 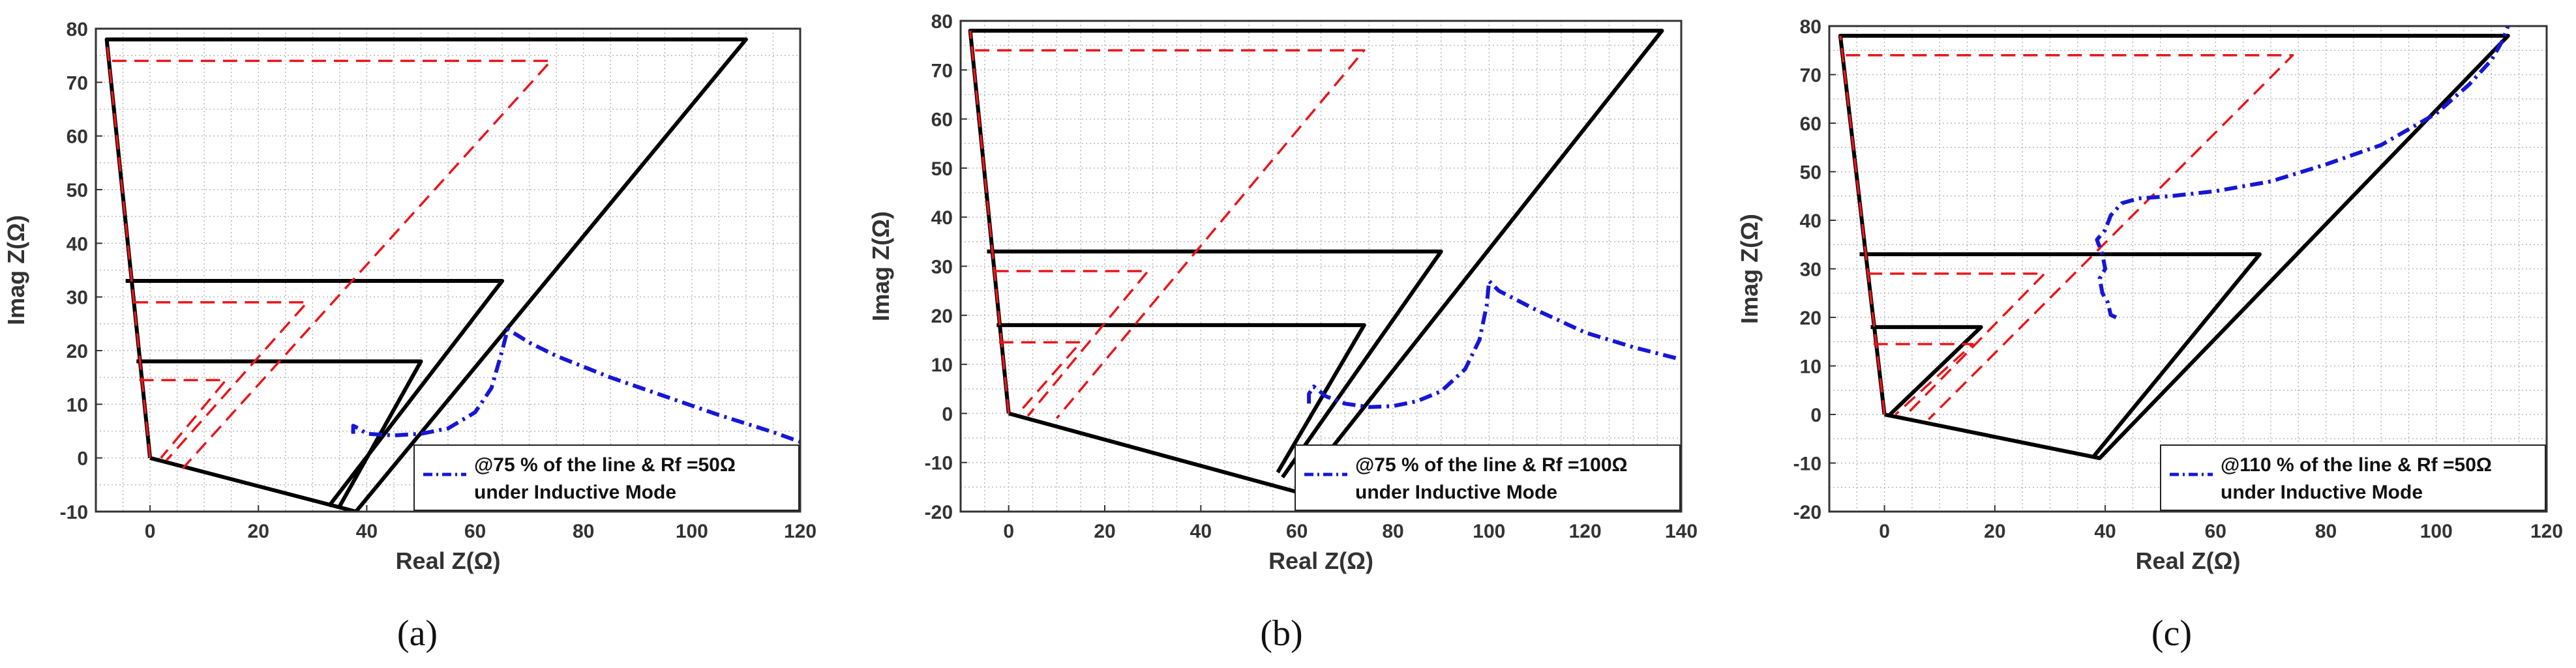 What do you see at coordinates (417, 633) in the screenshot?
I see `subfigure-caption: (a)` at bounding box center [417, 633].